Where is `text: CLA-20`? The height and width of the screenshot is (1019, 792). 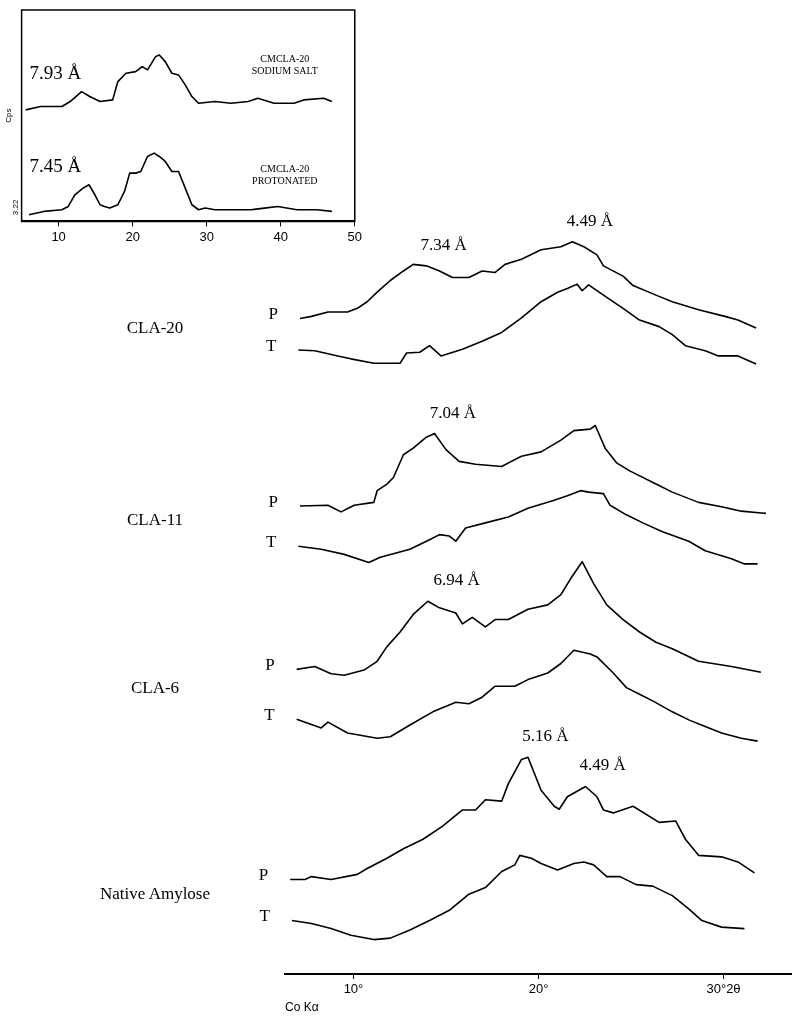
text: CLA-20 is located at coordinates (155, 327).